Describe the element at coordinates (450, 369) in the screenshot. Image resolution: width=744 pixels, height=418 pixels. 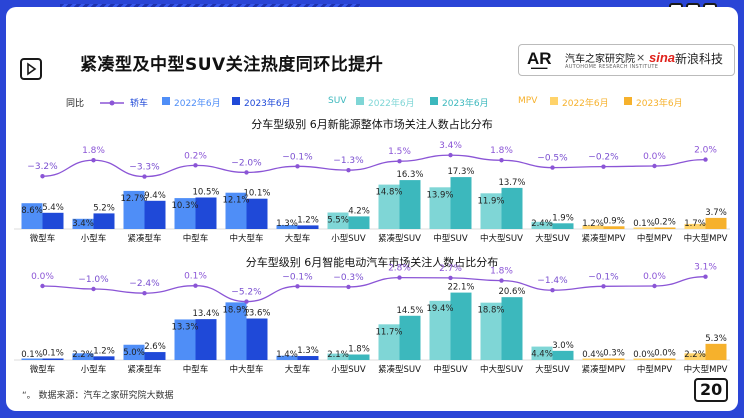
I see `category-label-8: 中型SUV` at that location.